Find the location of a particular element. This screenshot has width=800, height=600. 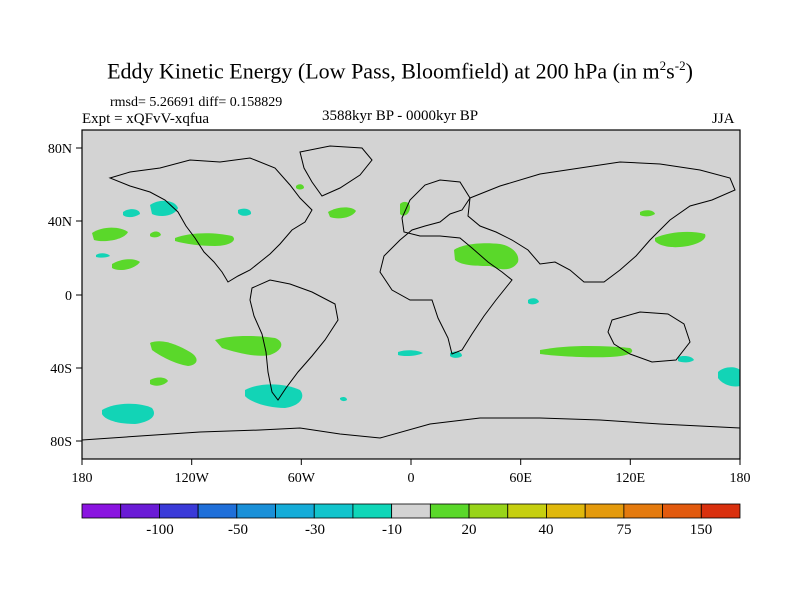

experiment-label: Expt = xQFvV-xqfua is located at coordinates (146, 119).